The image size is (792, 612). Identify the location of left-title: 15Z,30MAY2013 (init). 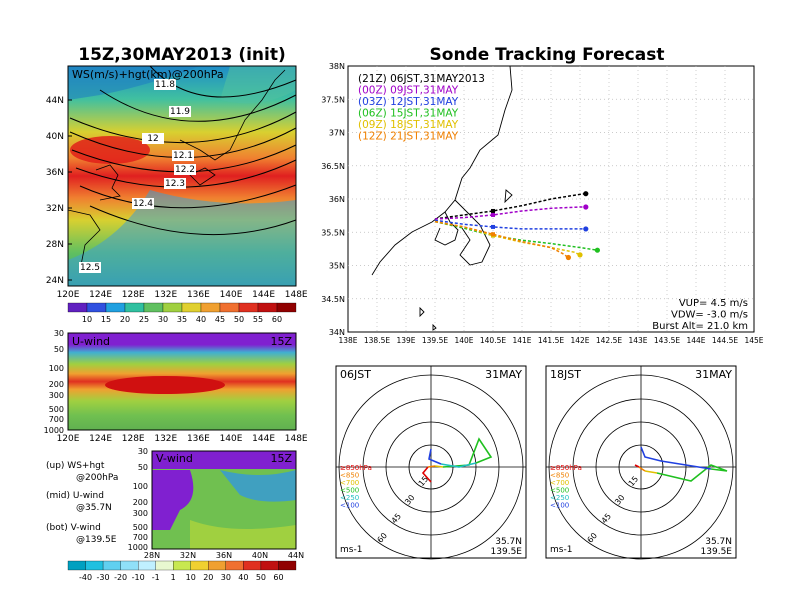
(182, 55).